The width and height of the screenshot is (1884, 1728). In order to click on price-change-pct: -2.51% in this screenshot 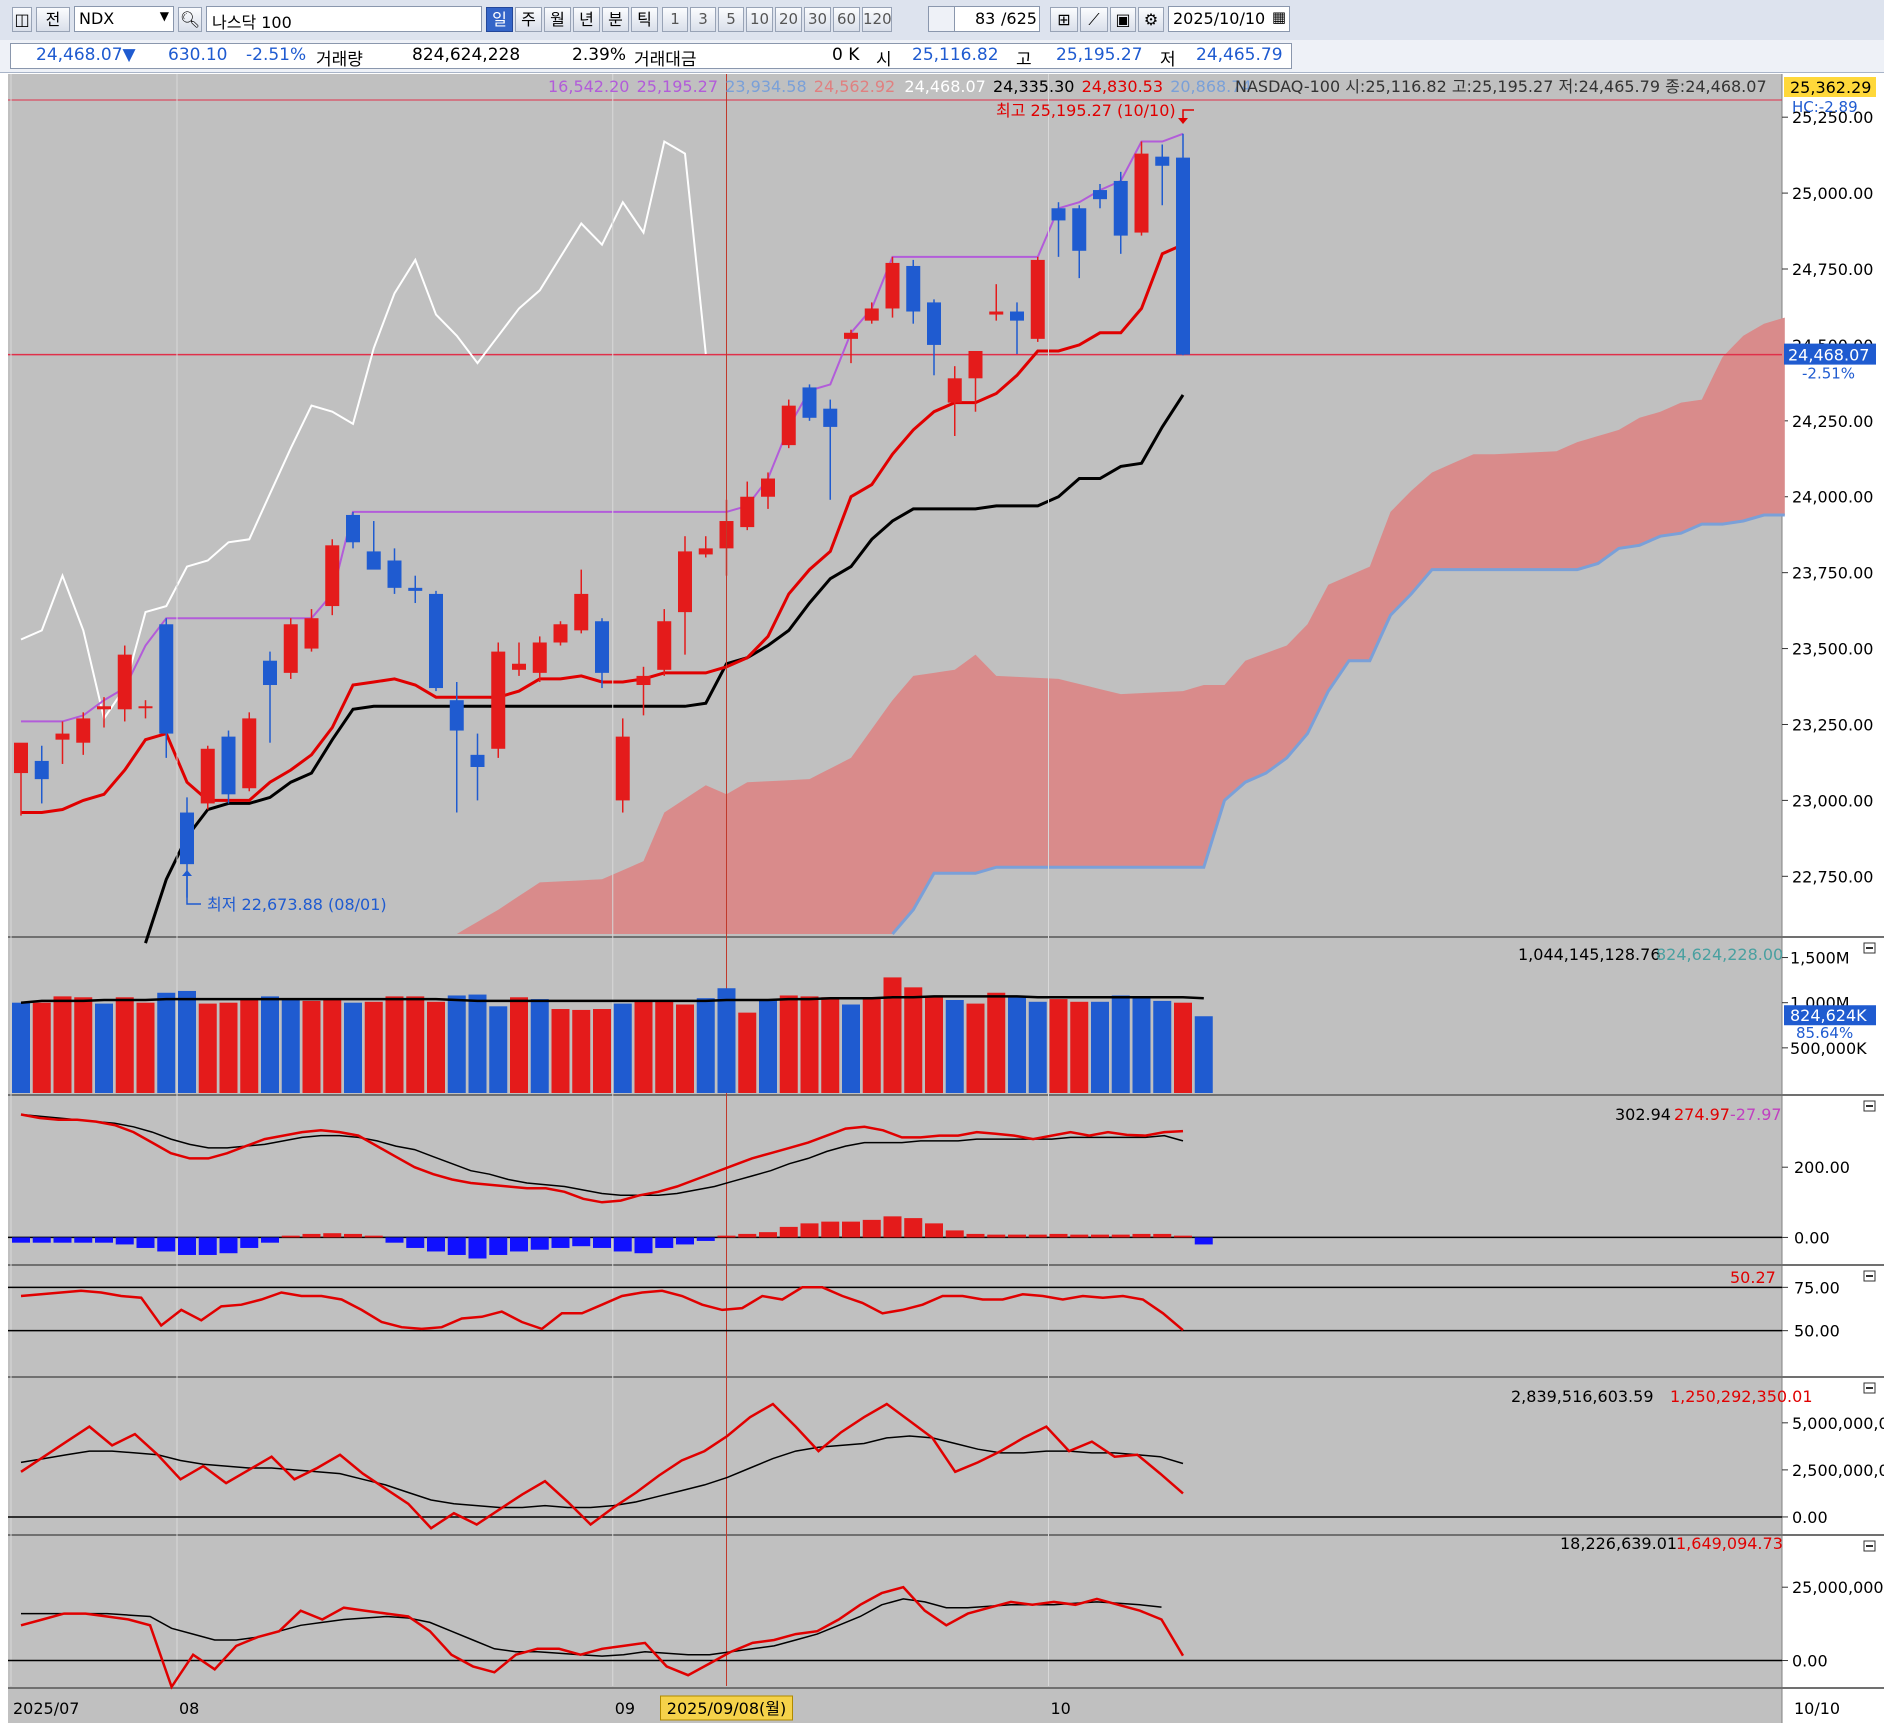, I will do `click(276, 55)`.